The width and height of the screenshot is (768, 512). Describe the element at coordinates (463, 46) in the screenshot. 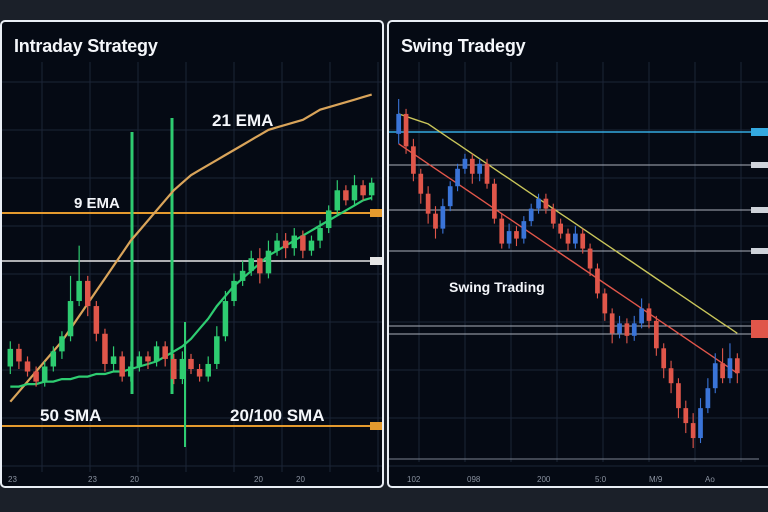

I see `panel-title: Swing Tradegy` at that location.